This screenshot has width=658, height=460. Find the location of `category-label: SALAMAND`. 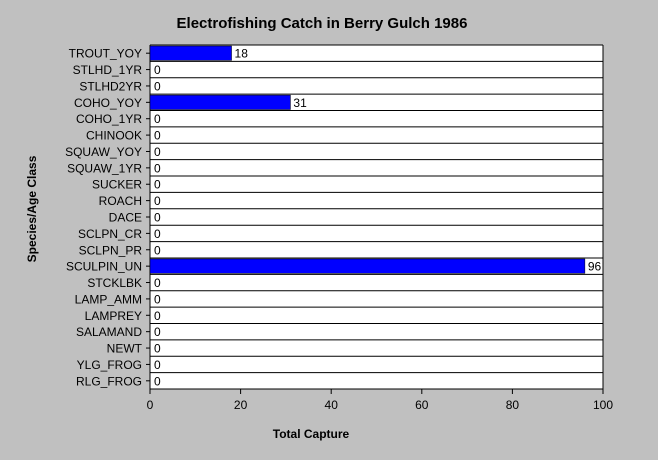

category-label: SALAMAND is located at coordinates (109, 332).